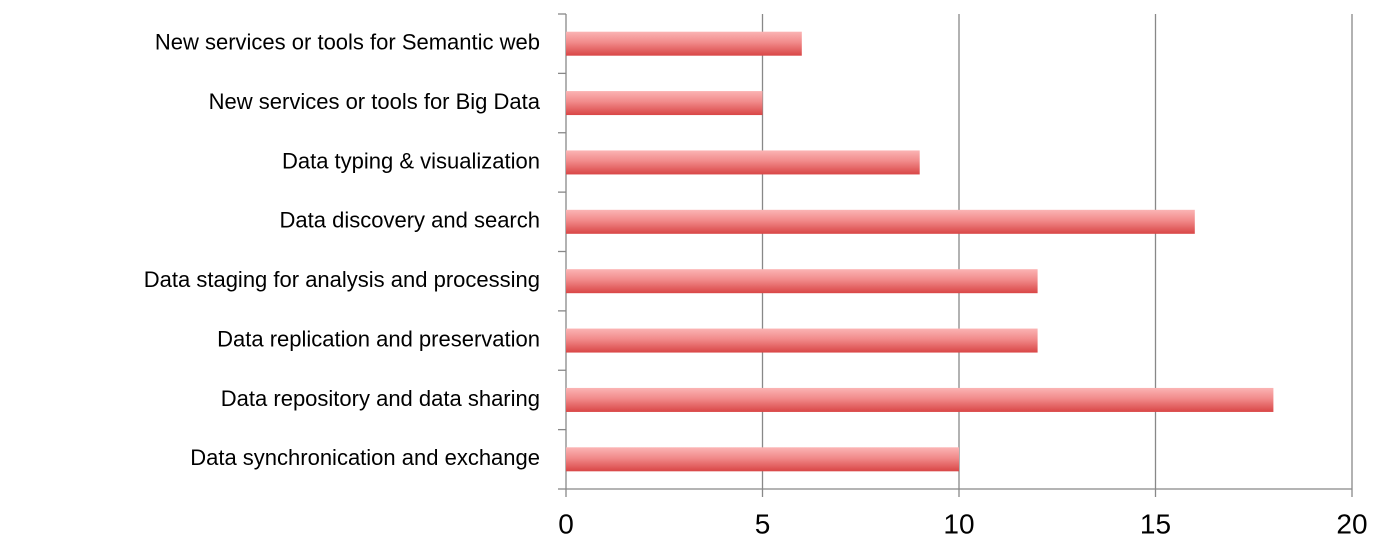  I want to click on y-tick-label: Data discovery and search, so click(410, 220).